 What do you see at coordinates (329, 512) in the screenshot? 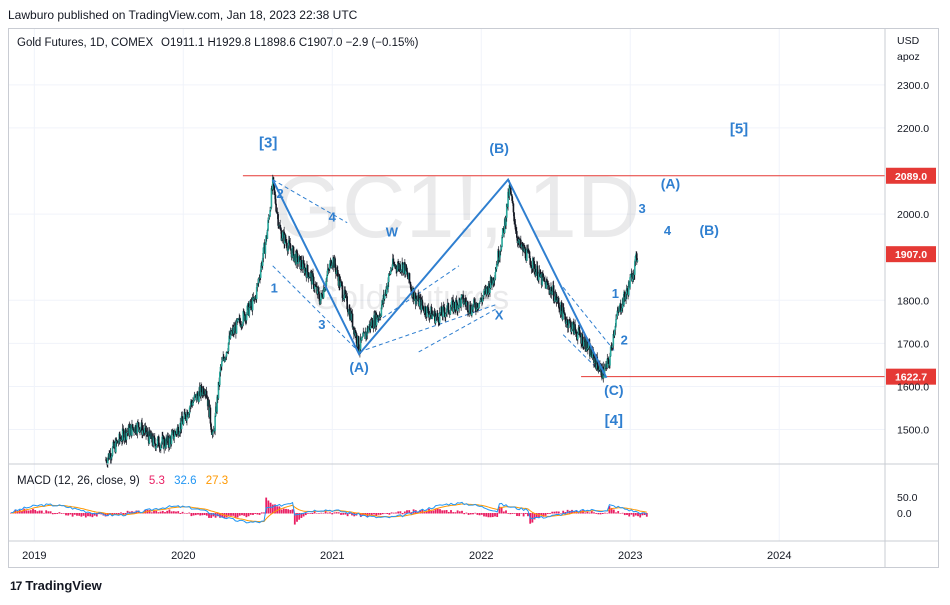
I see `macd-line` at bounding box center [329, 512].